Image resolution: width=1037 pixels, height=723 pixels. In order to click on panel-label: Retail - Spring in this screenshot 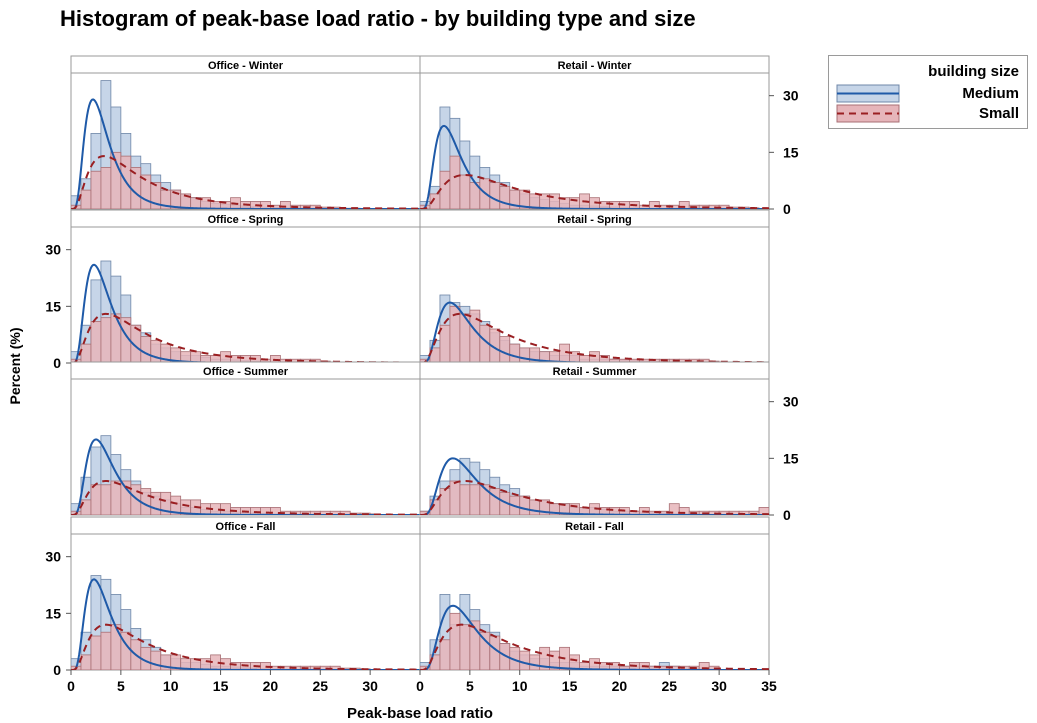, I will do `click(594, 220)`.